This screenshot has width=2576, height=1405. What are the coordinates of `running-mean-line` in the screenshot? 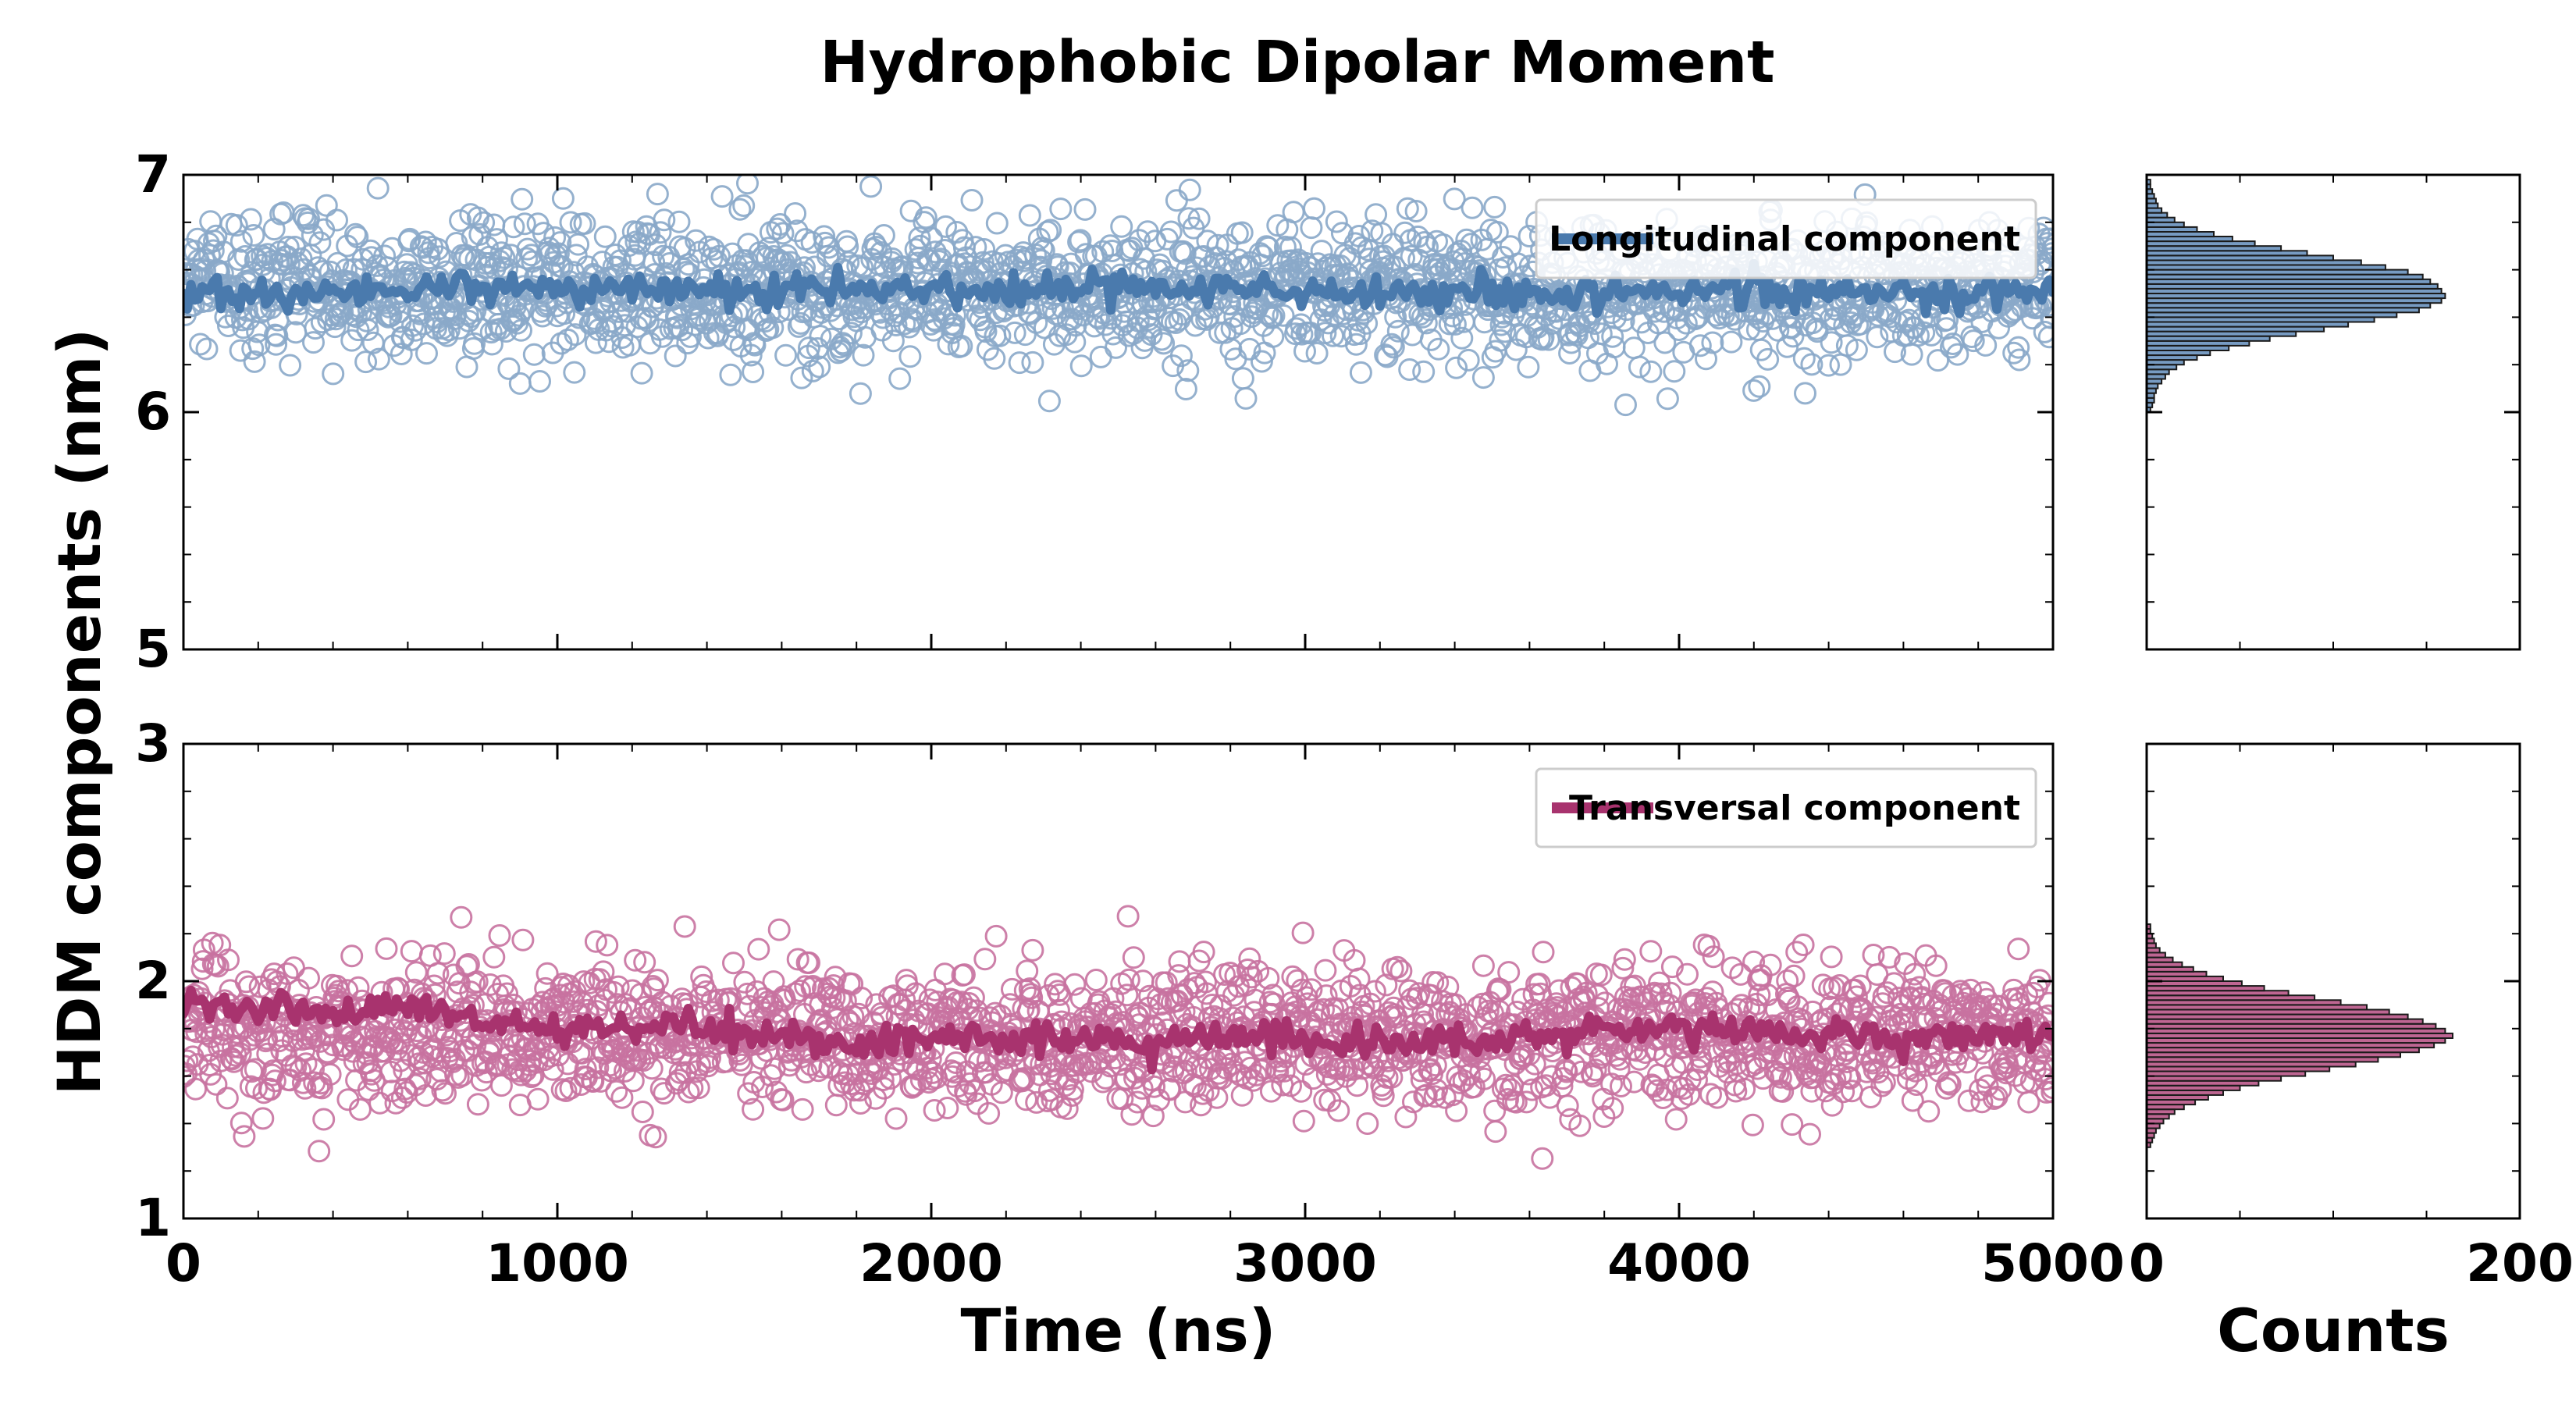 It's located at (1118, 288).